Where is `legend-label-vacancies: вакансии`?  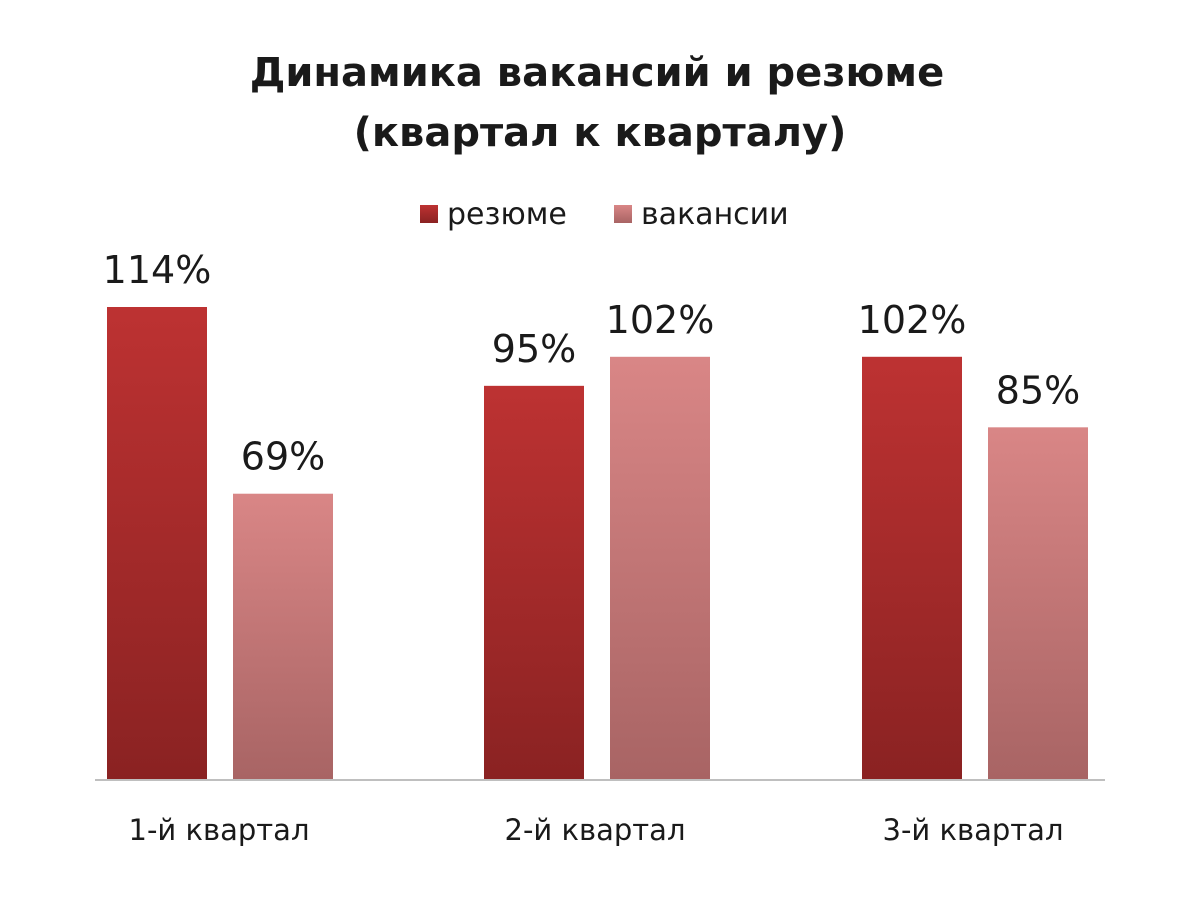 legend-label-vacancies: вакансии is located at coordinates (715, 214).